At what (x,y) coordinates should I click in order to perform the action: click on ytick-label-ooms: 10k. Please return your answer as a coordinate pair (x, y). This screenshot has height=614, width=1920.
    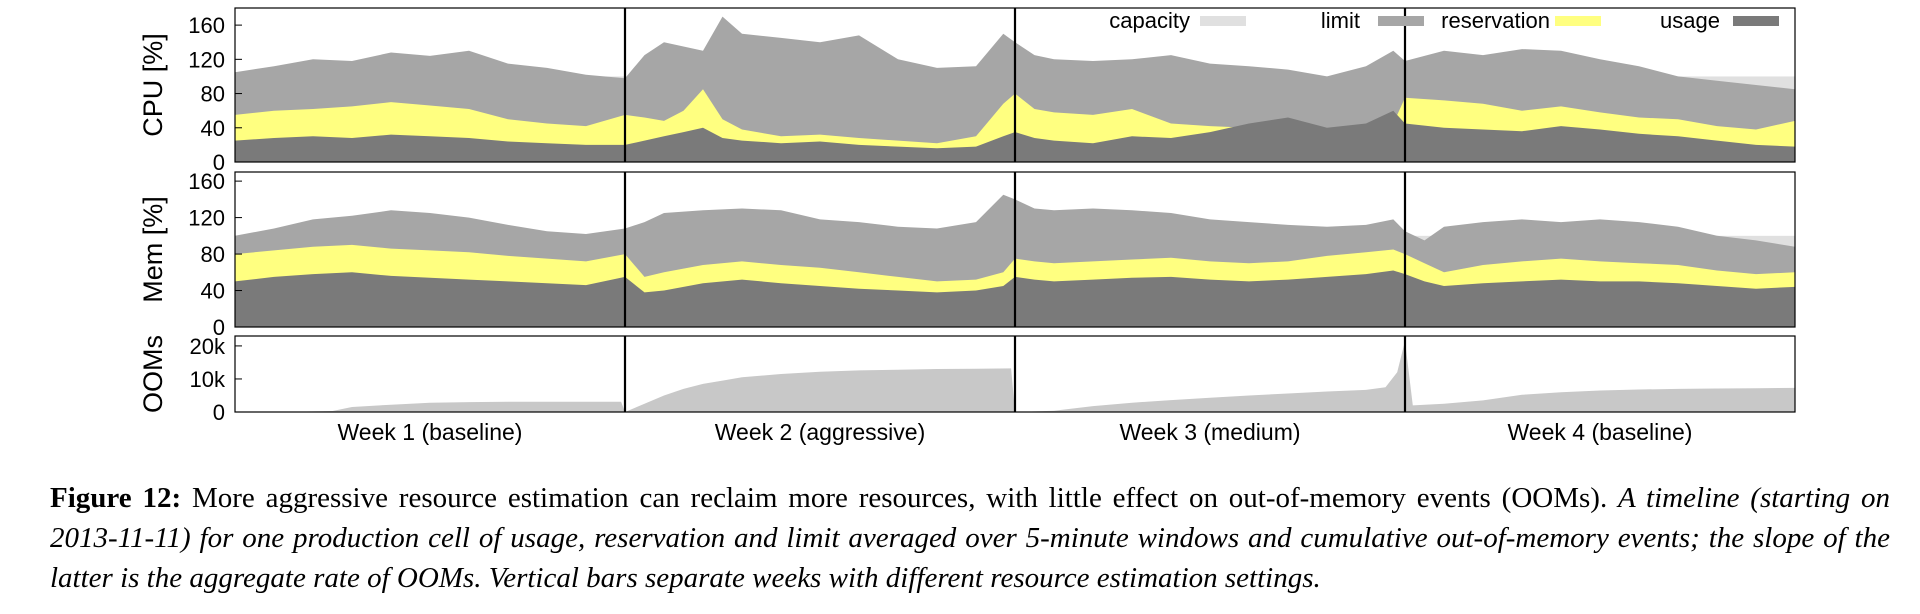
    Looking at the image, I should click on (208, 379).